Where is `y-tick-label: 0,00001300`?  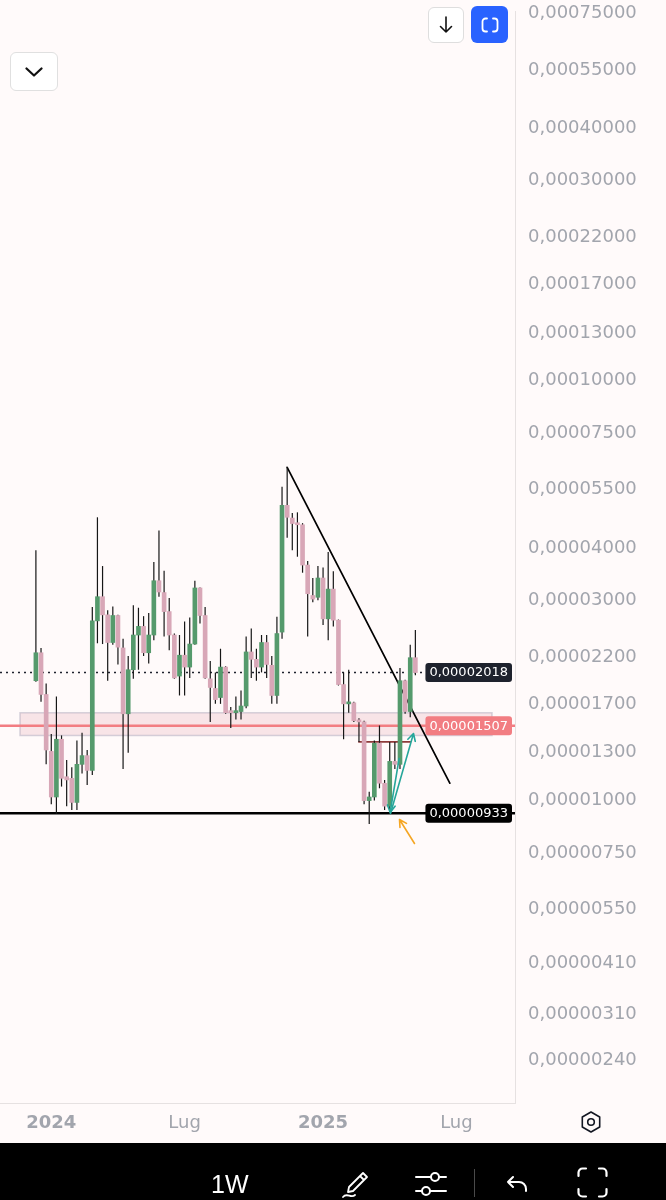 y-tick-label: 0,00001300 is located at coordinates (582, 751).